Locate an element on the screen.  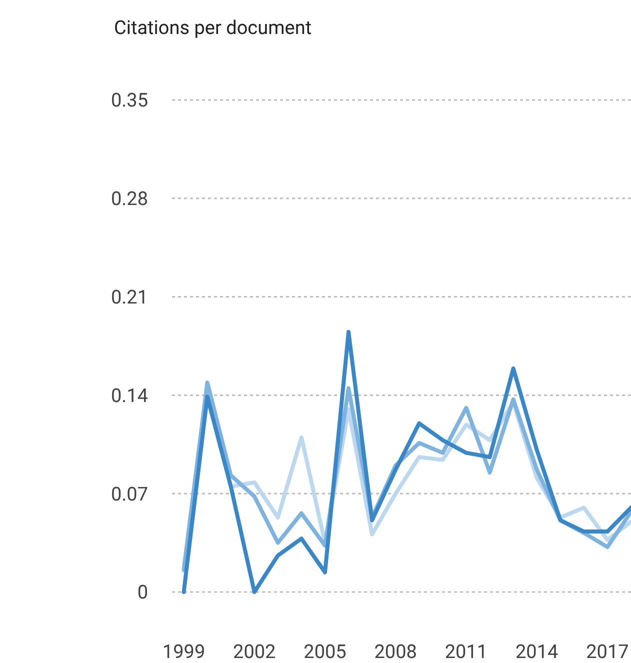
y-tick-label: 0.28 is located at coordinates (129, 198).